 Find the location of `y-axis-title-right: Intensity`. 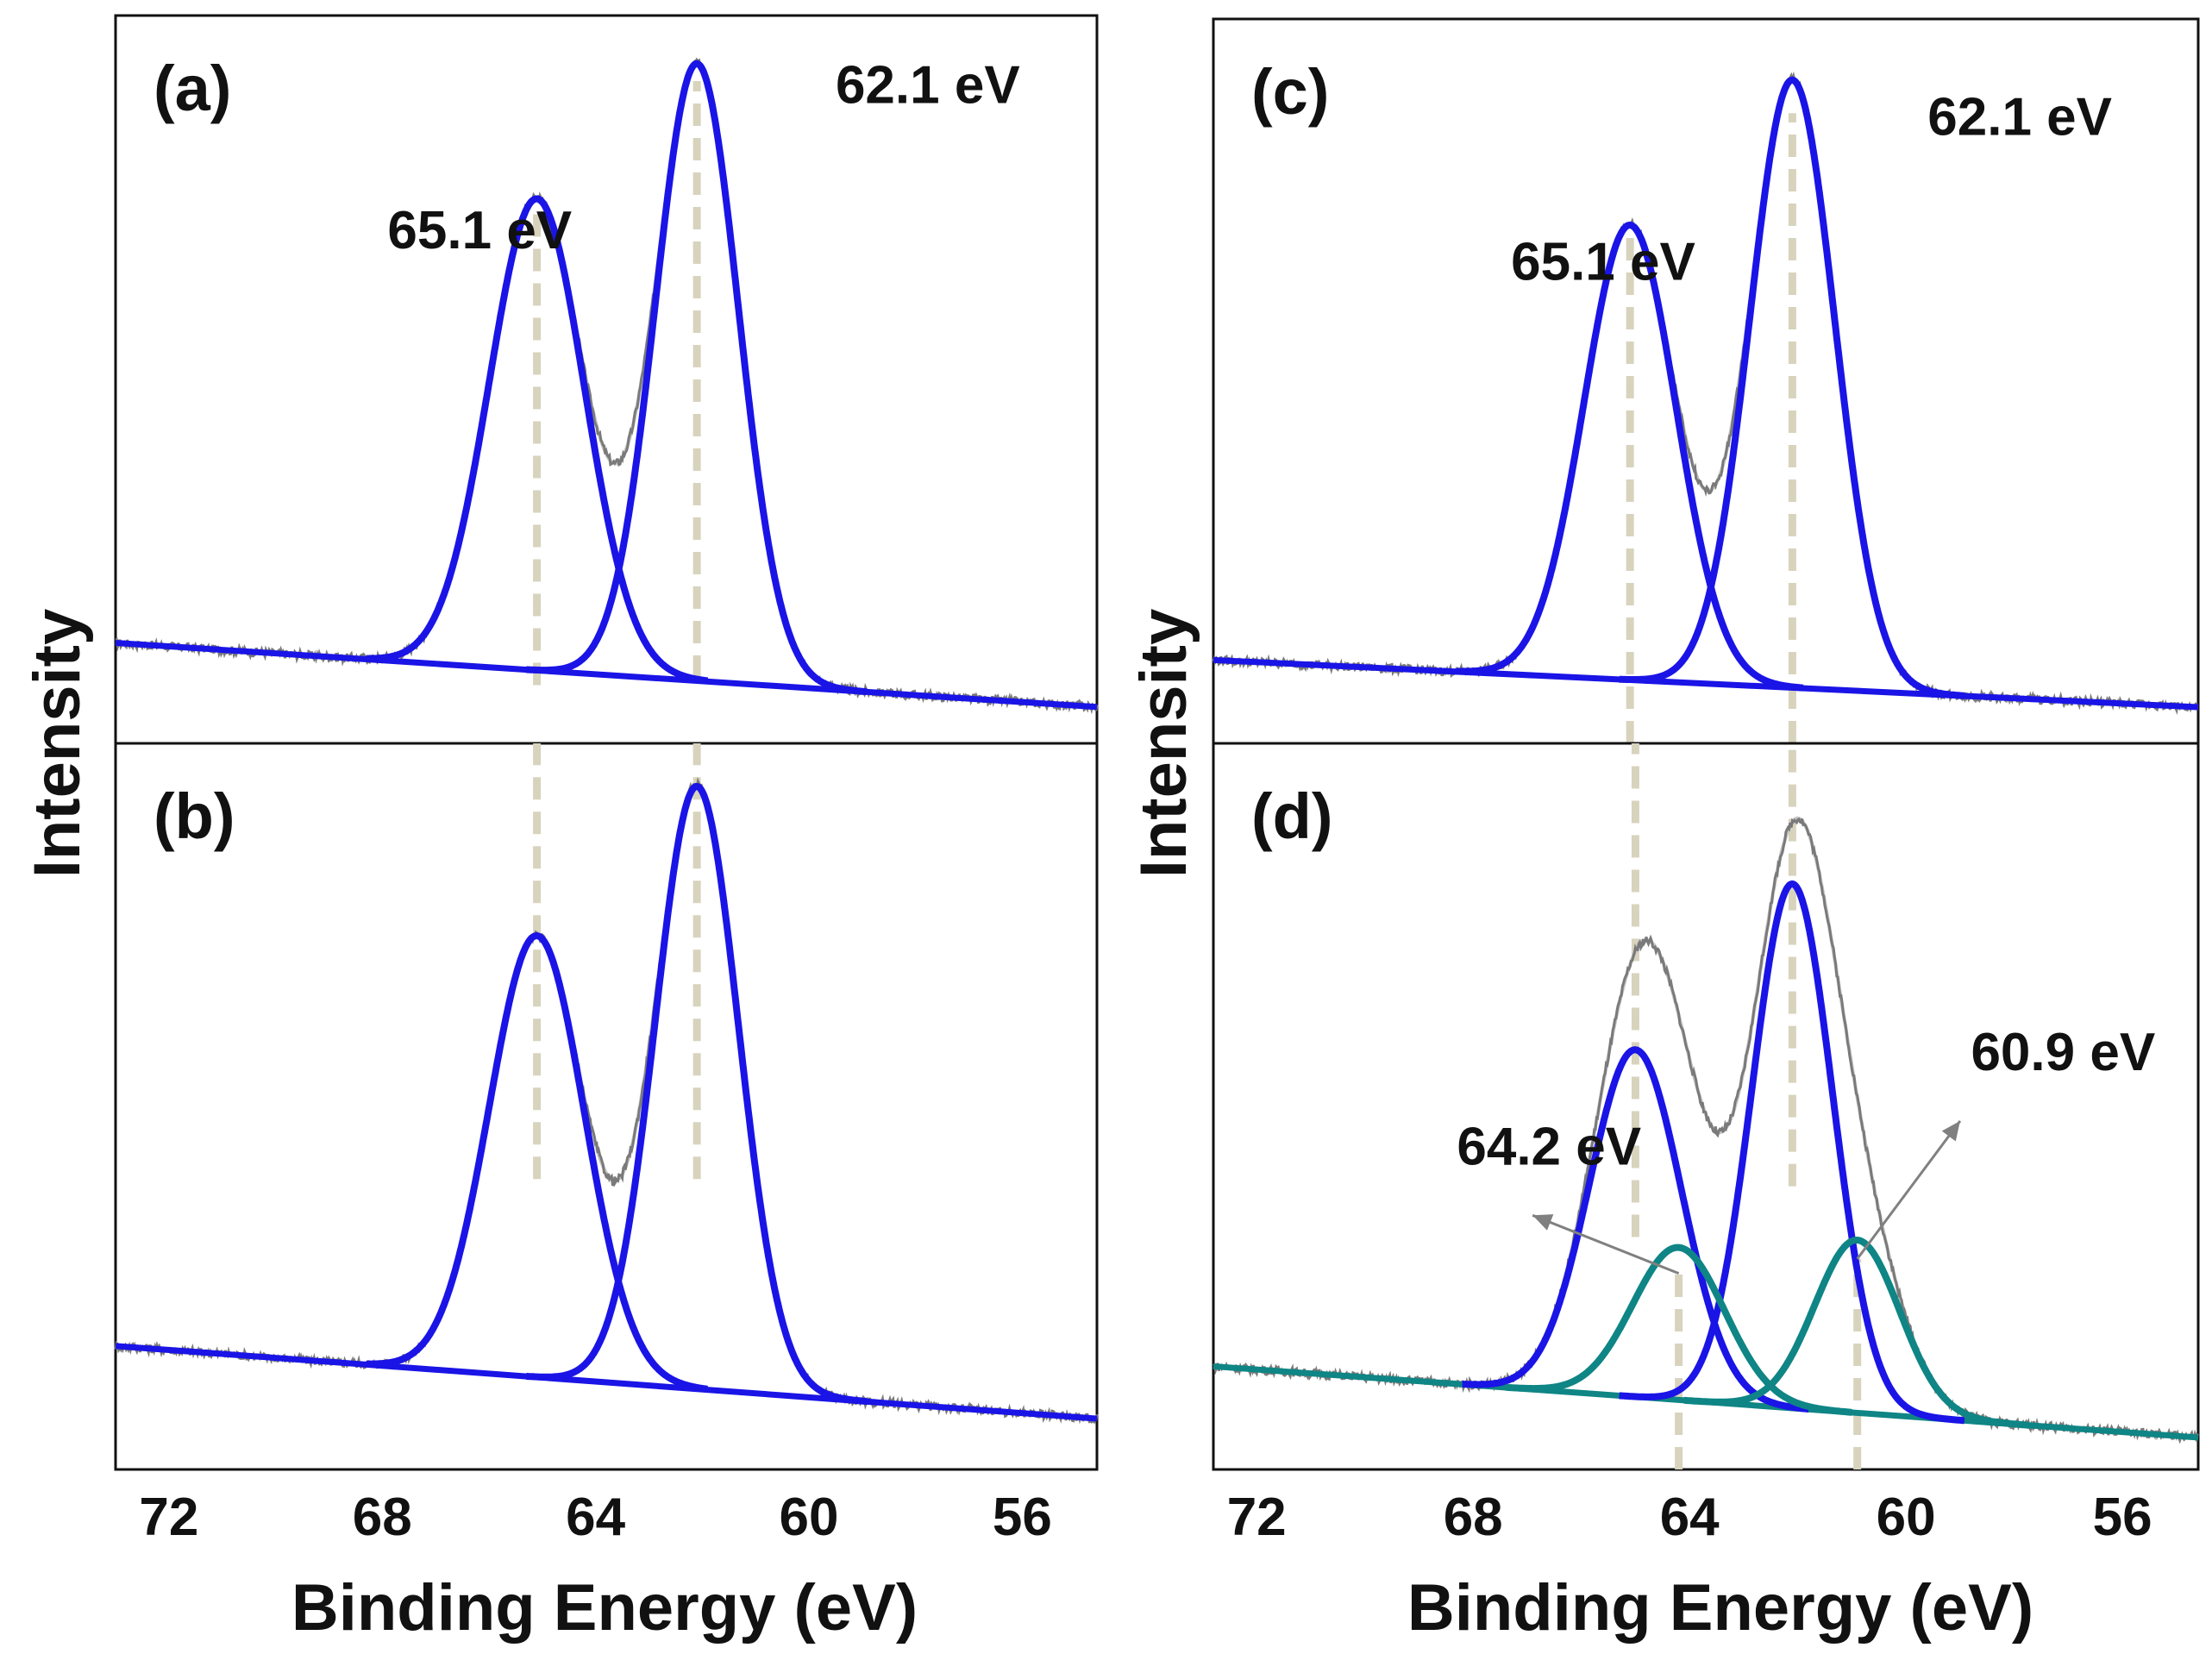

y-axis-title-right: Intensity is located at coordinates (1163, 744).